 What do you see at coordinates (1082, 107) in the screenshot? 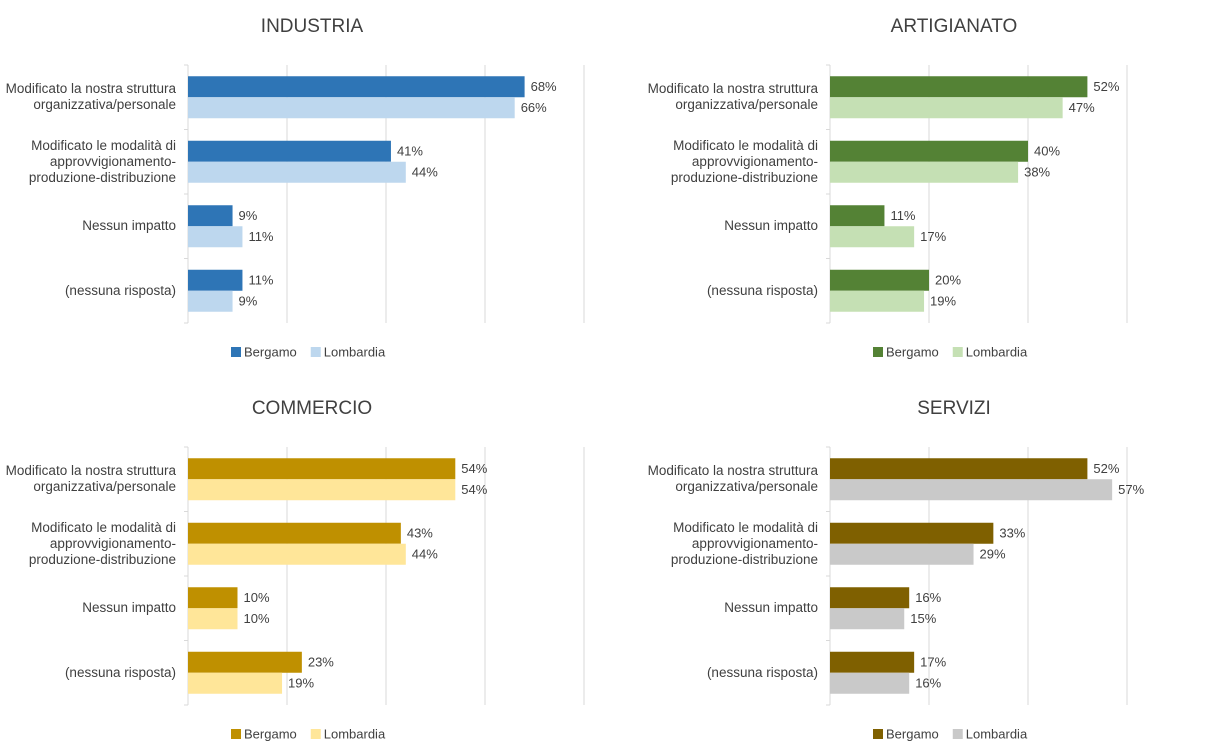
I see `data-label: 47%` at bounding box center [1082, 107].